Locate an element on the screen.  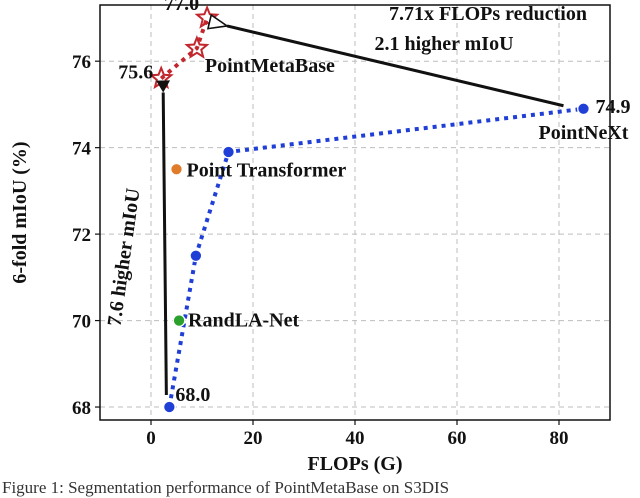
x-tick-label: 40 is located at coordinates (355, 438).